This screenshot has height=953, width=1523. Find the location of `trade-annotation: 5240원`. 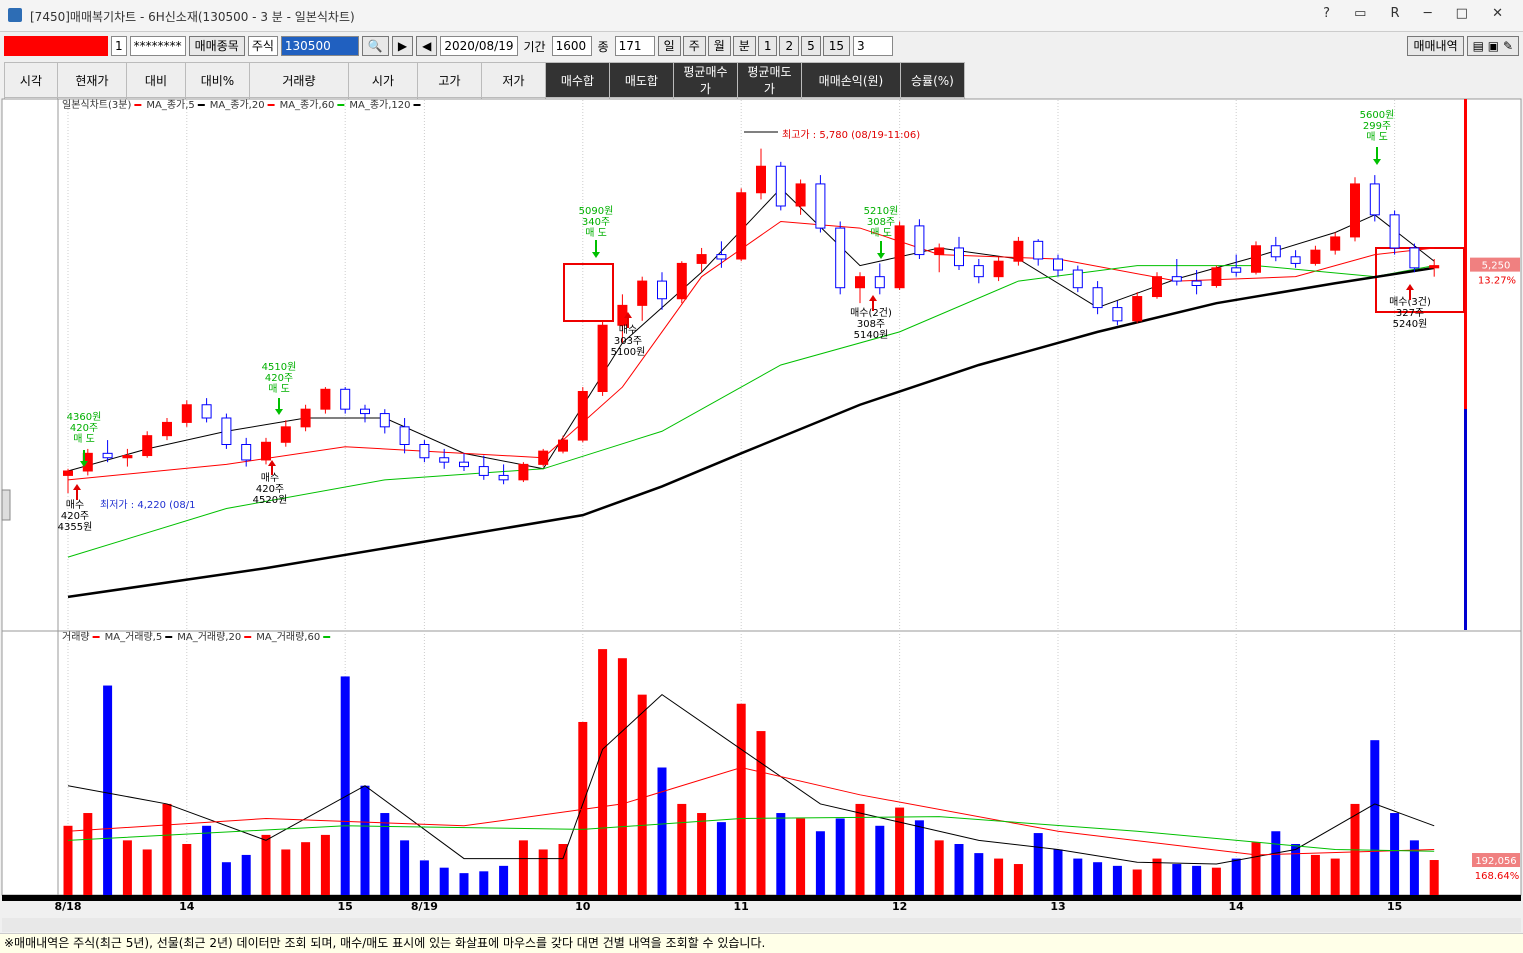

trade-annotation: 5240원 is located at coordinates (1410, 324).